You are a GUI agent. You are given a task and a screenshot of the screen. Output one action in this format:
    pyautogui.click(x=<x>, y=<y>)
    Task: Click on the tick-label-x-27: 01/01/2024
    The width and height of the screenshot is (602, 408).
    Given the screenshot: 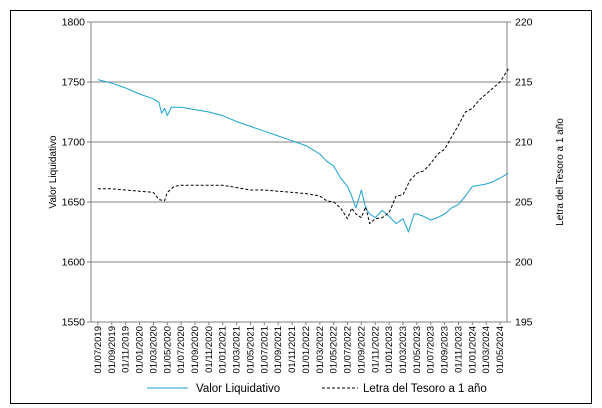 What is the action you would take?
    pyautogui.click(x=472, y=350)
    